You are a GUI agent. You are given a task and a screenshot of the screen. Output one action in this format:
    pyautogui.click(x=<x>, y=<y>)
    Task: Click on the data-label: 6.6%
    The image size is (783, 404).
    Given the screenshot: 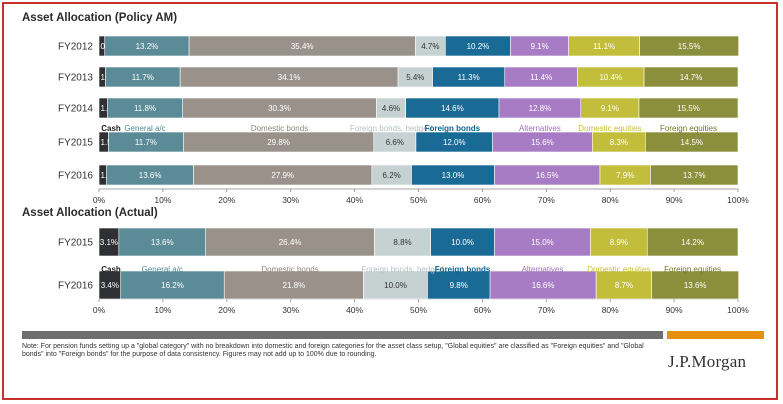 What is the action you would take?
    pyautogui.click(x=395, y=142)
    